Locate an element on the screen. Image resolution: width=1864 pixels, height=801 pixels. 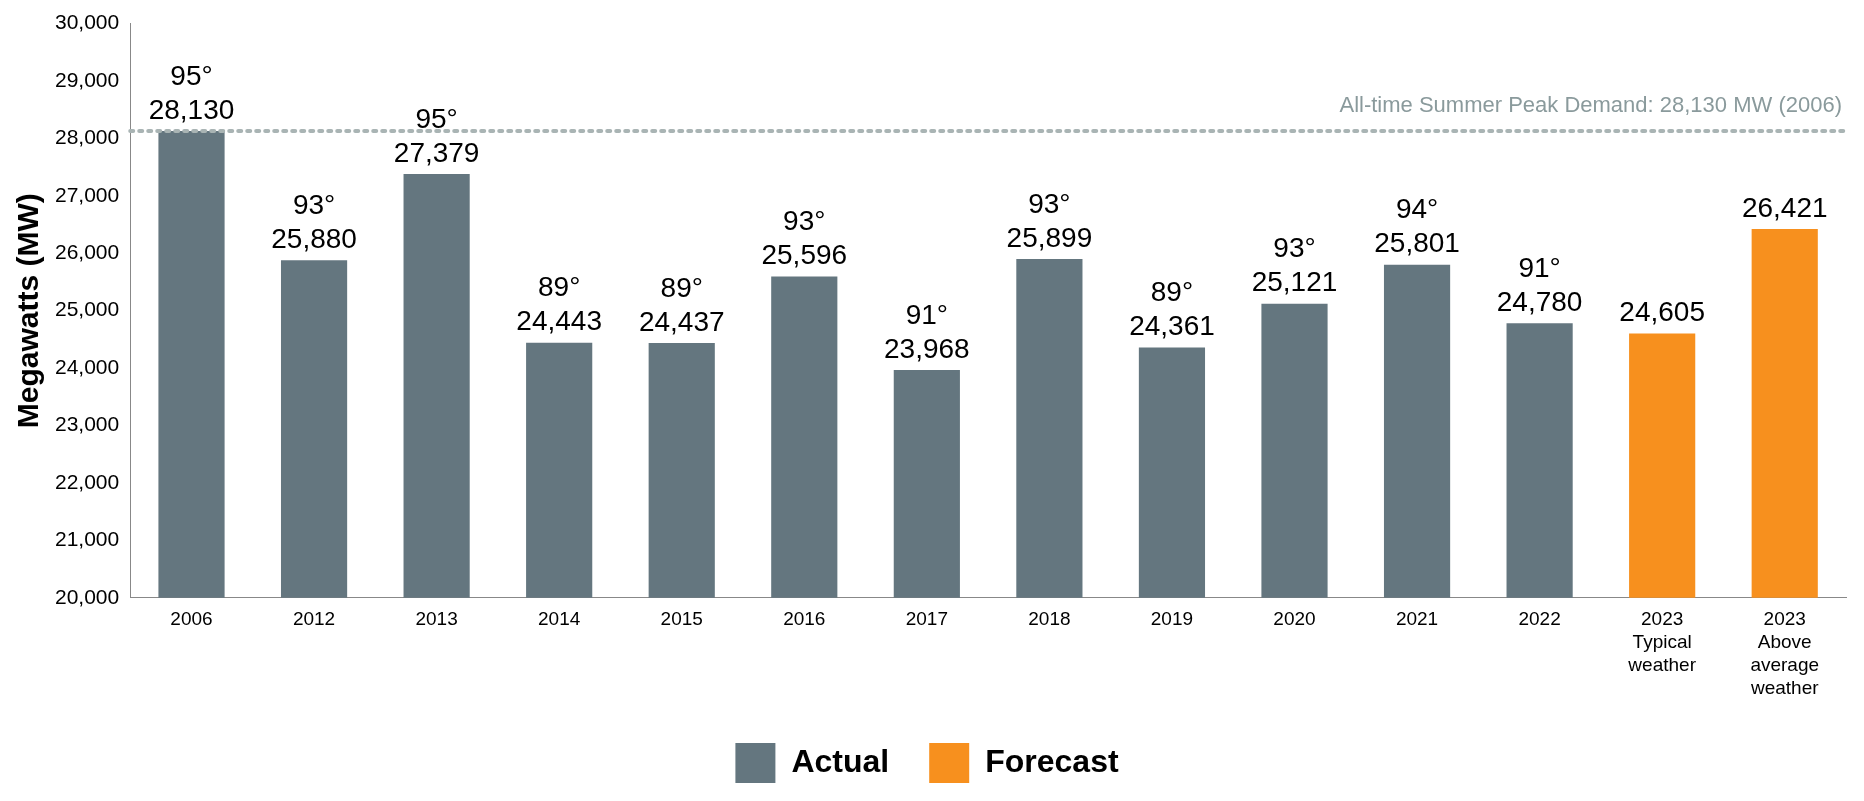
x-tick-label: 2022 is located at coordinates (1539, 619).